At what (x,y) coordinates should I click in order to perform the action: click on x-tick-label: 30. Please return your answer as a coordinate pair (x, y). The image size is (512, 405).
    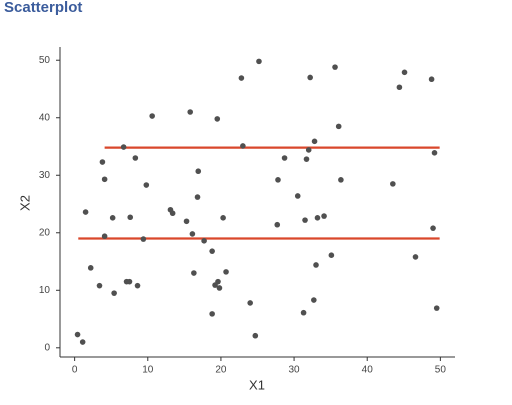
    Looking at the image, I should click on (295, 370).